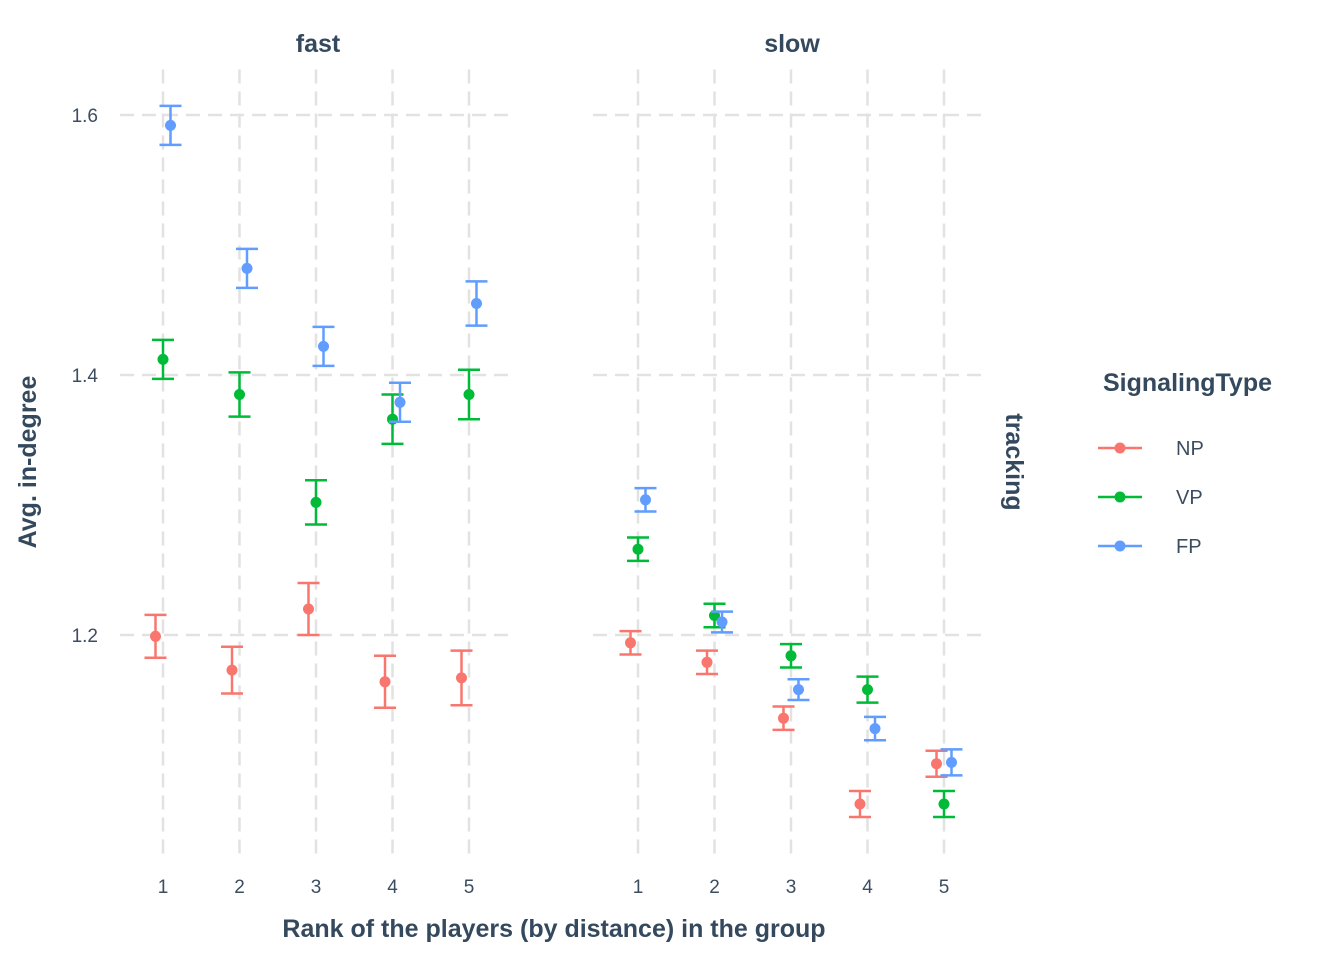 The height and width of the screenshot is (960, 1344). I want to click on facet-row-label: tracking, so click(1014, 461).